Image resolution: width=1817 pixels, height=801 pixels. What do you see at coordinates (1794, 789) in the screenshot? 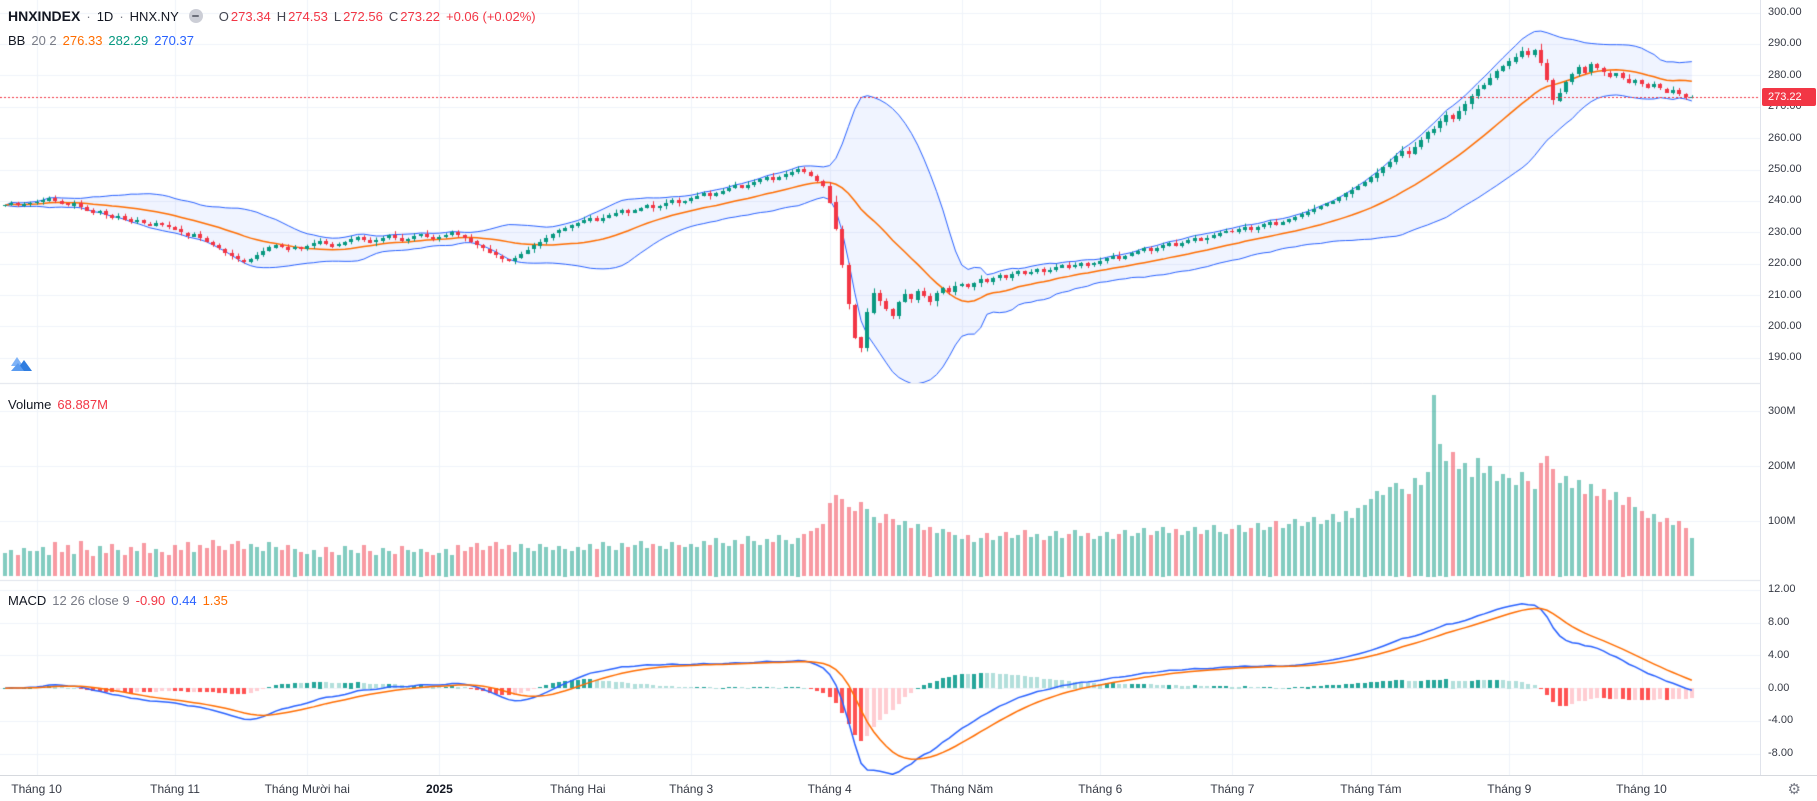
I see `settings-gear-icon: ⚙` at bounding box center [1794, 789].